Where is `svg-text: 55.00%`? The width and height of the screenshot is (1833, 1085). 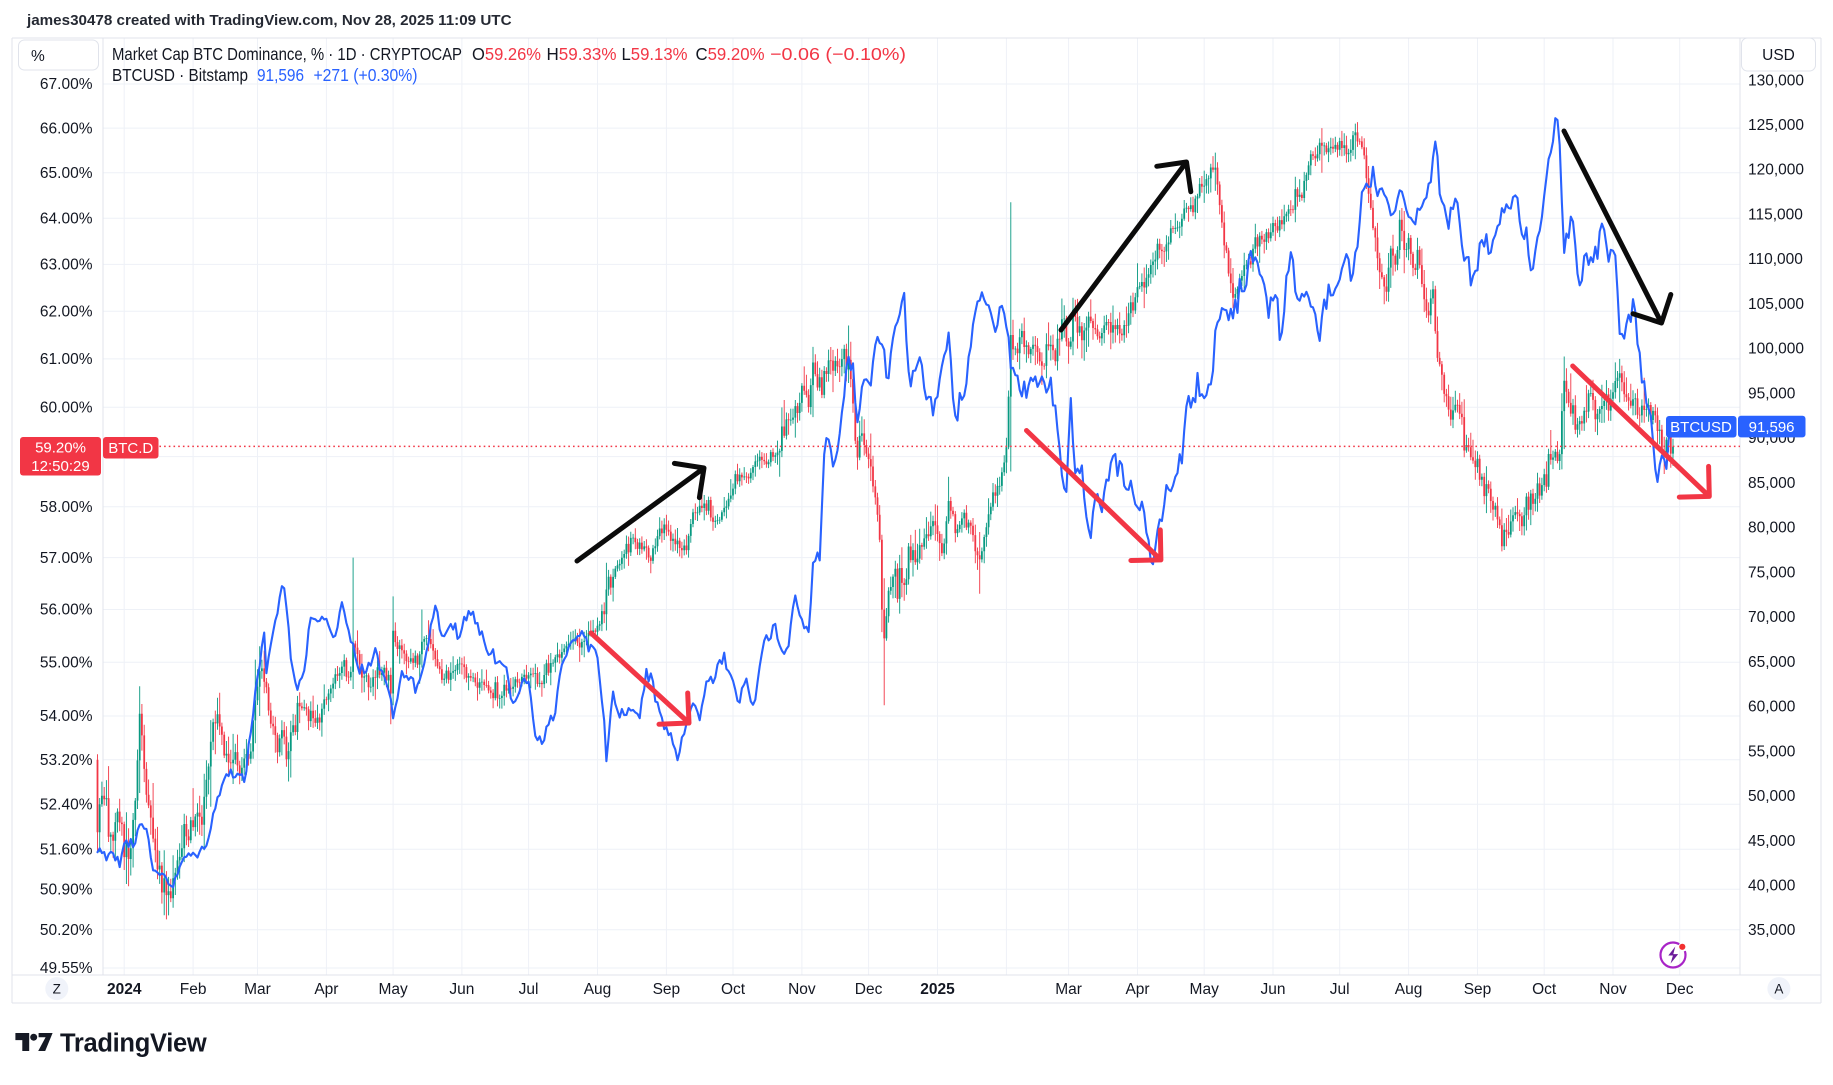 svg-text: 55.00% is located at coordinates (66, 663).